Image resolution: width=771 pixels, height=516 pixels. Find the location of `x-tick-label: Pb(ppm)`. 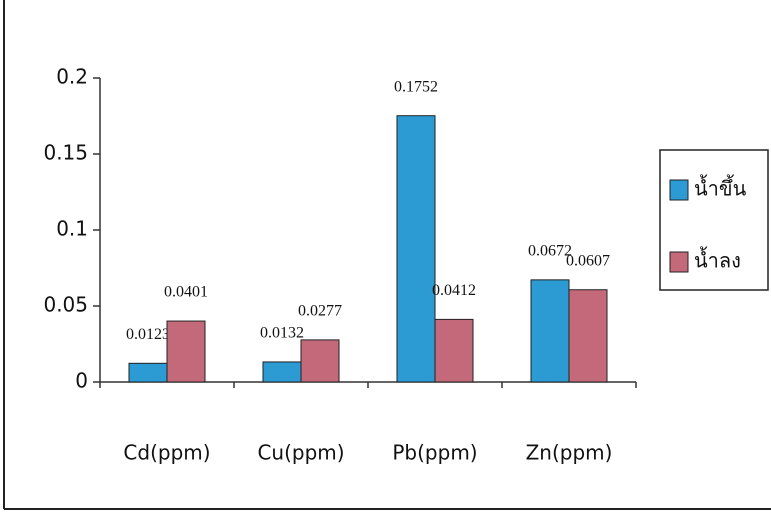

x-tick-label: Pb(ppm) is located at coordinates (434, 453).